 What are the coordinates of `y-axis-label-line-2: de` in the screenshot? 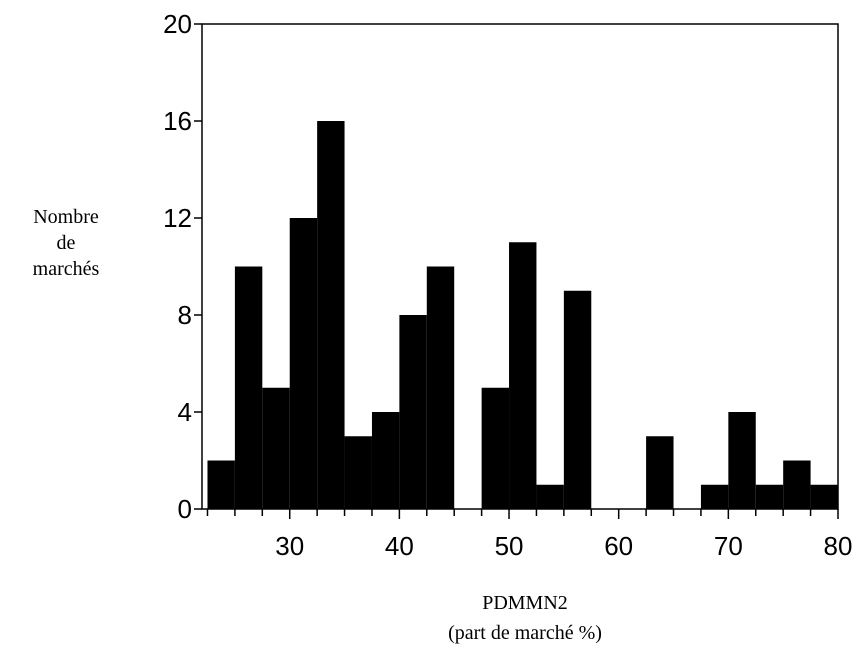 It's located at (66, 243).